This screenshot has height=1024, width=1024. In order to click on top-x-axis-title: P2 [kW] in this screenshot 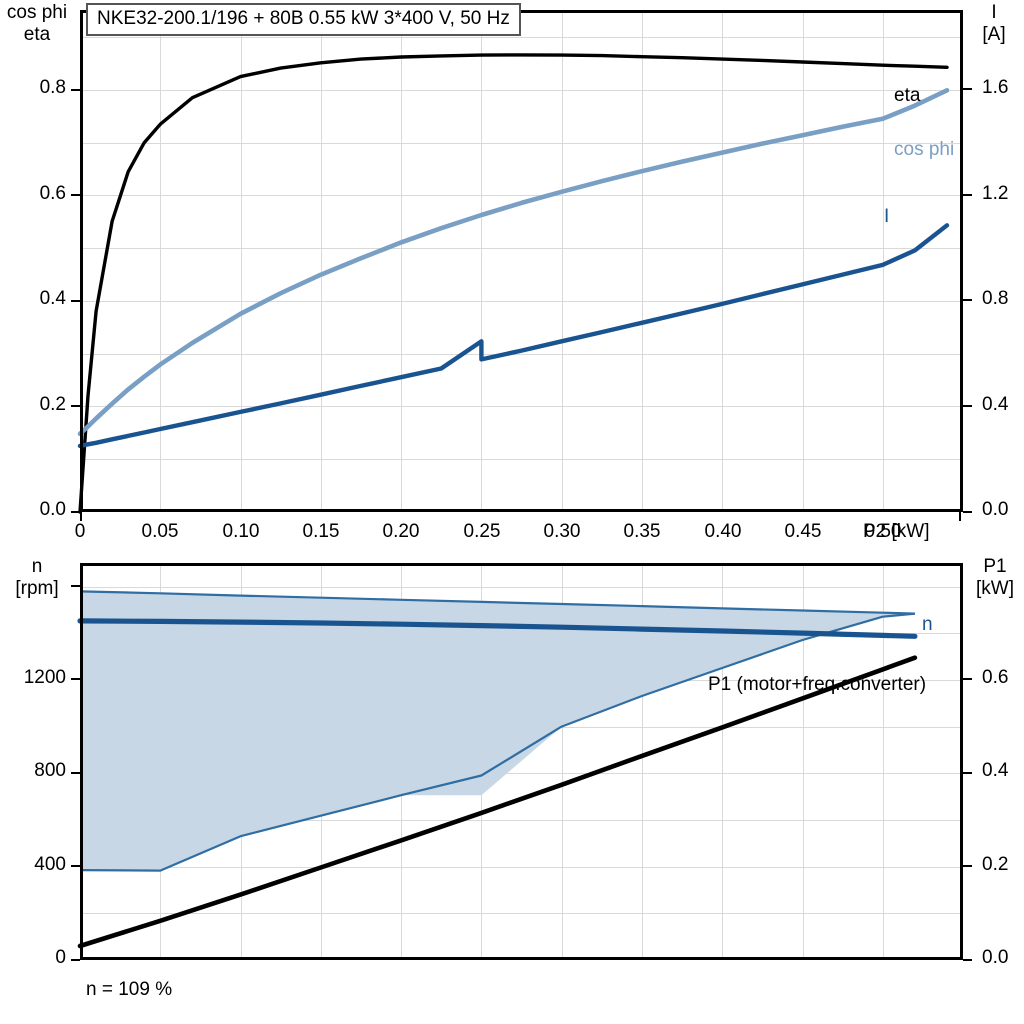, I will do `click(896, 531)`.